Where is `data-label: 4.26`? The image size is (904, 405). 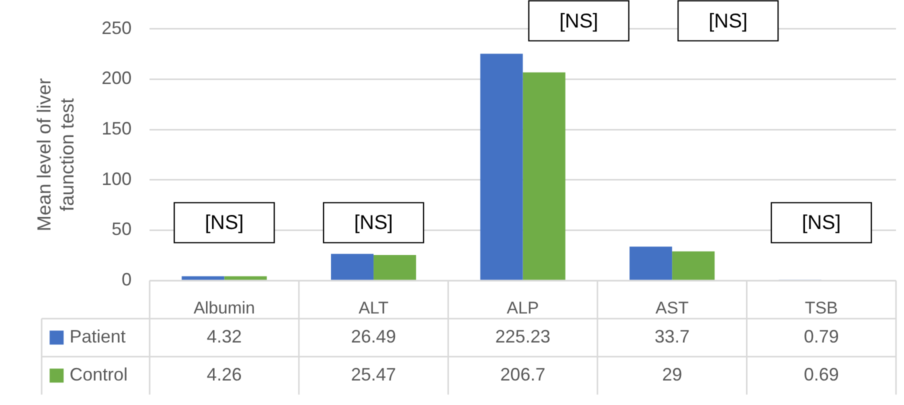
data-label: 4.26 is located at coordinates (224, 374).